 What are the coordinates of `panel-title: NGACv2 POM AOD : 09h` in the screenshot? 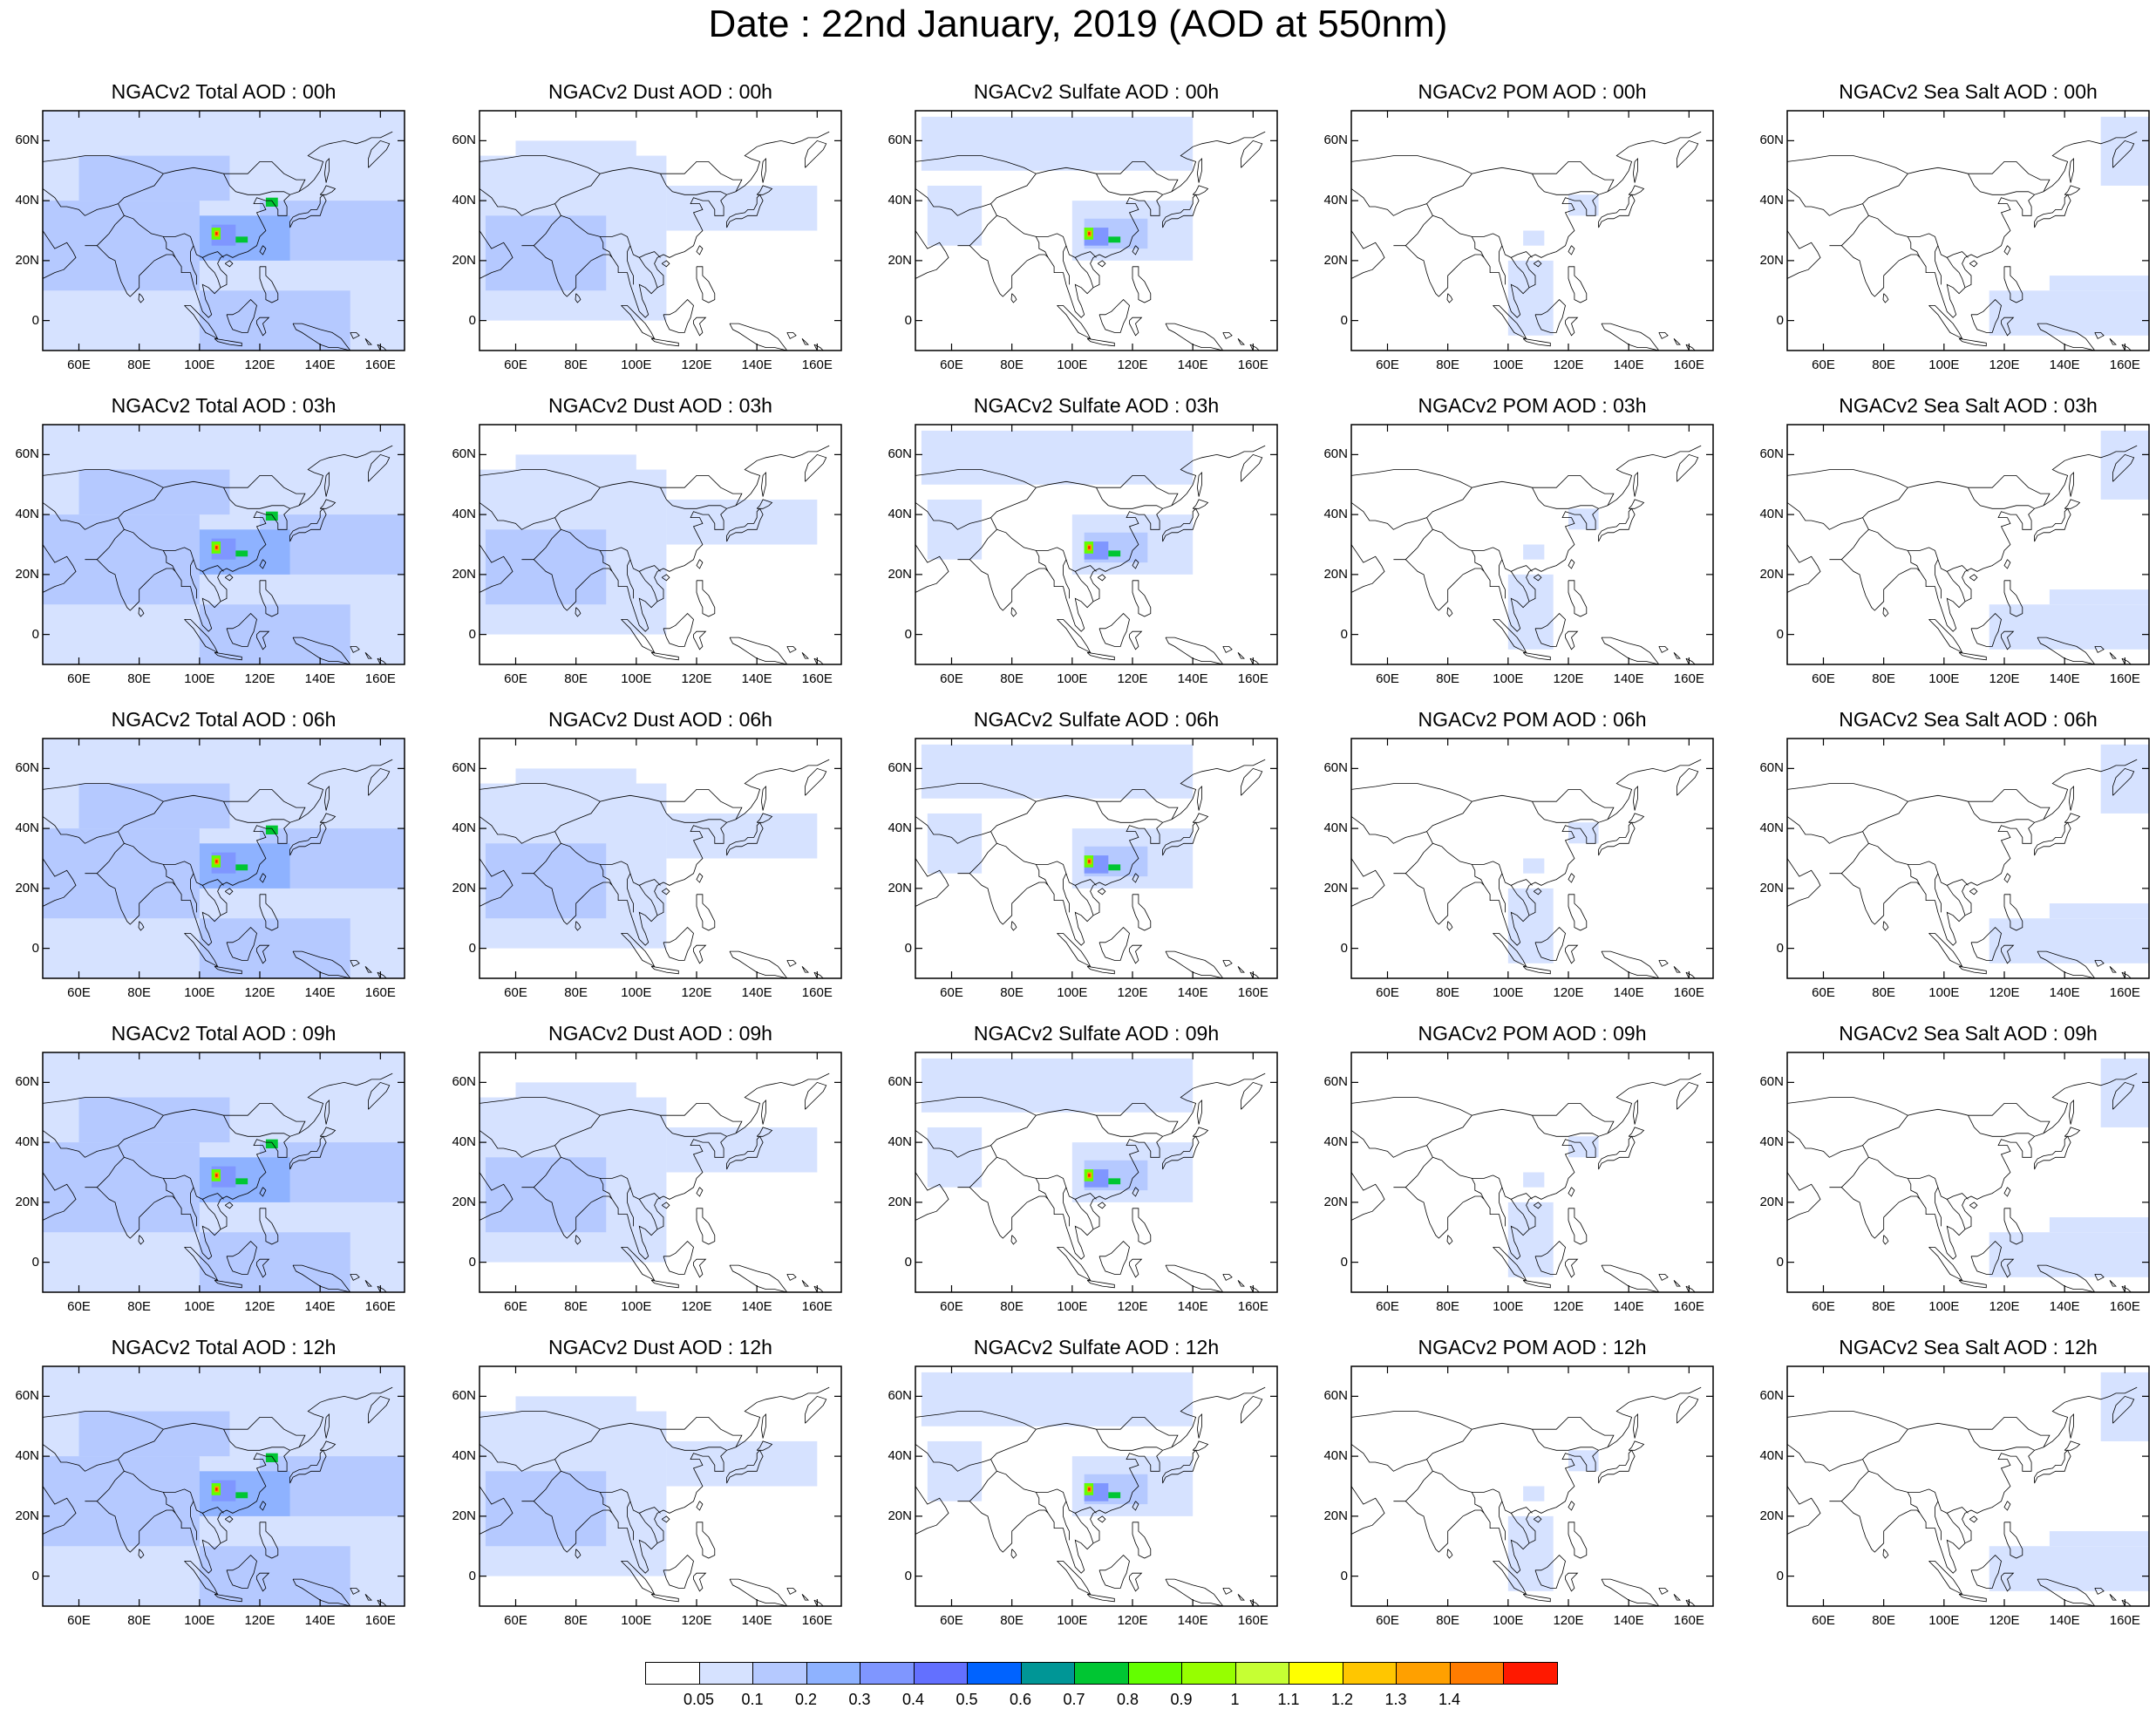 It's located at (1532, 1033).